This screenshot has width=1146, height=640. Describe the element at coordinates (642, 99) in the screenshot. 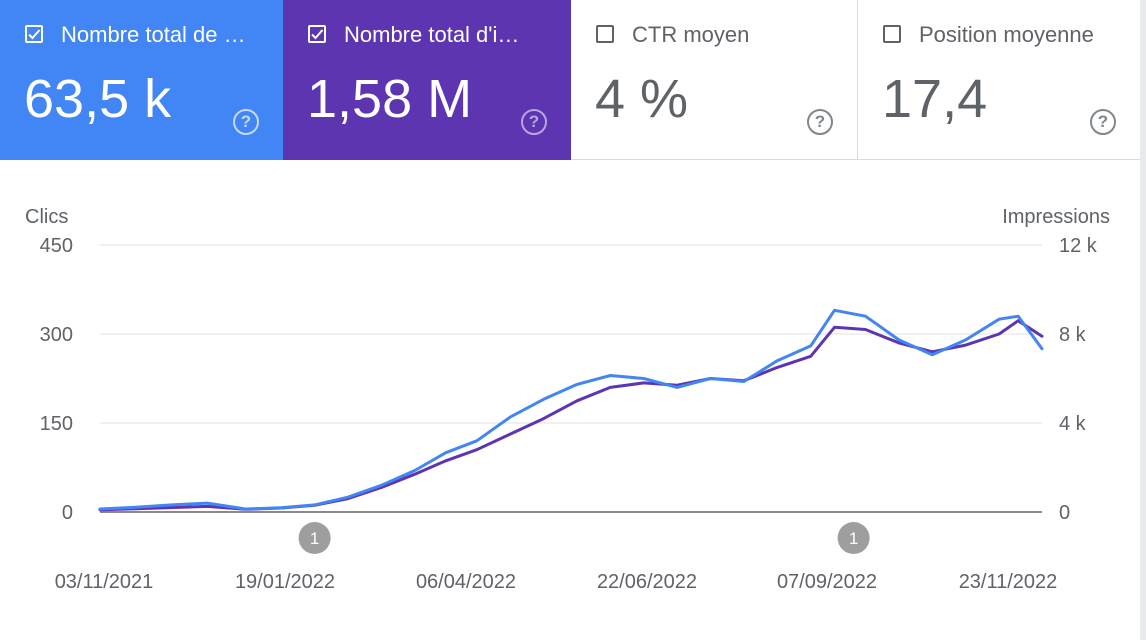

I see `metric-value: 4 %` at that location.